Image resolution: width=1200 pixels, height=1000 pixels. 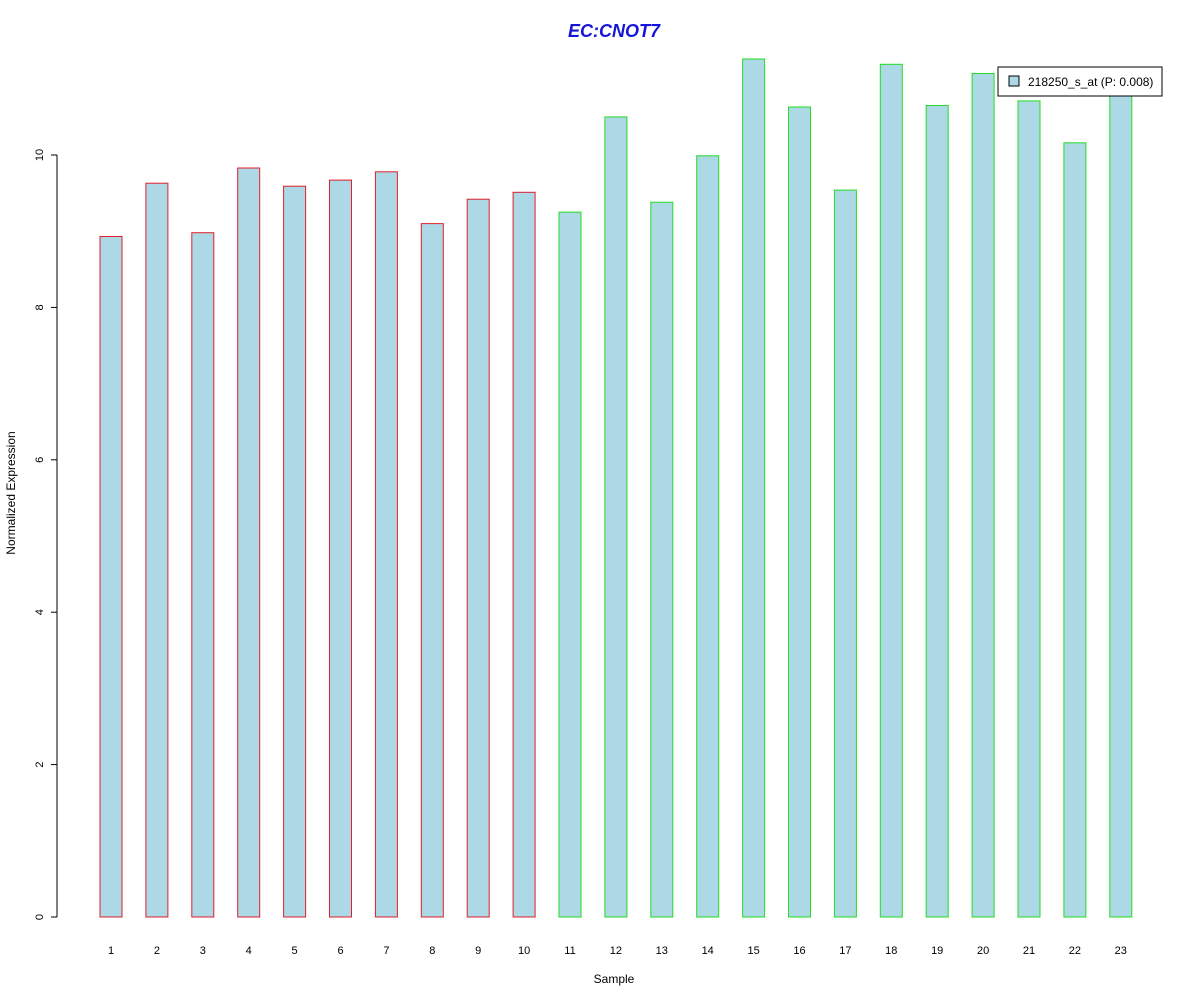 I want to click on x-tick-label: 11, so click(x=569, y=951).